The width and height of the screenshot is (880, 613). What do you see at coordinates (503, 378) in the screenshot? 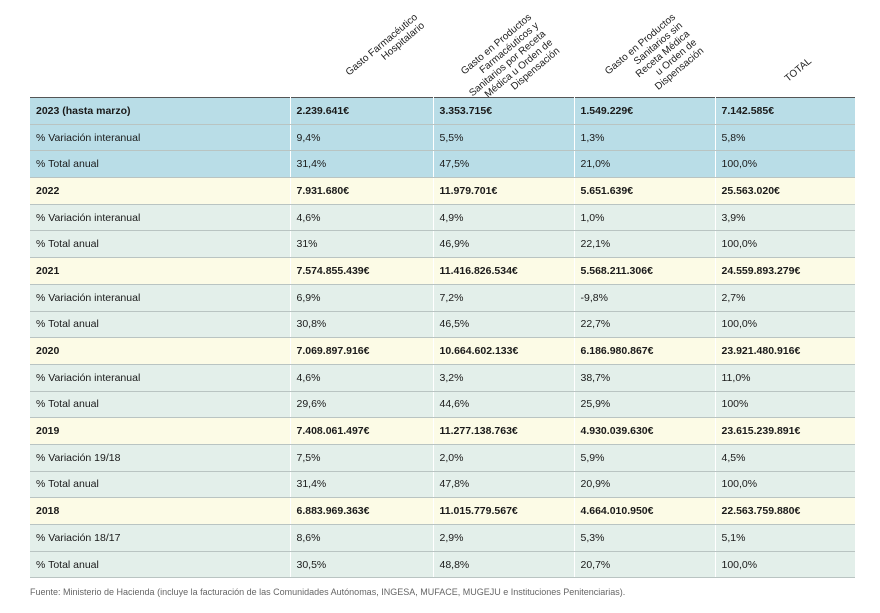
I see `cell: 3,2%` at bounding box center [503, 378].